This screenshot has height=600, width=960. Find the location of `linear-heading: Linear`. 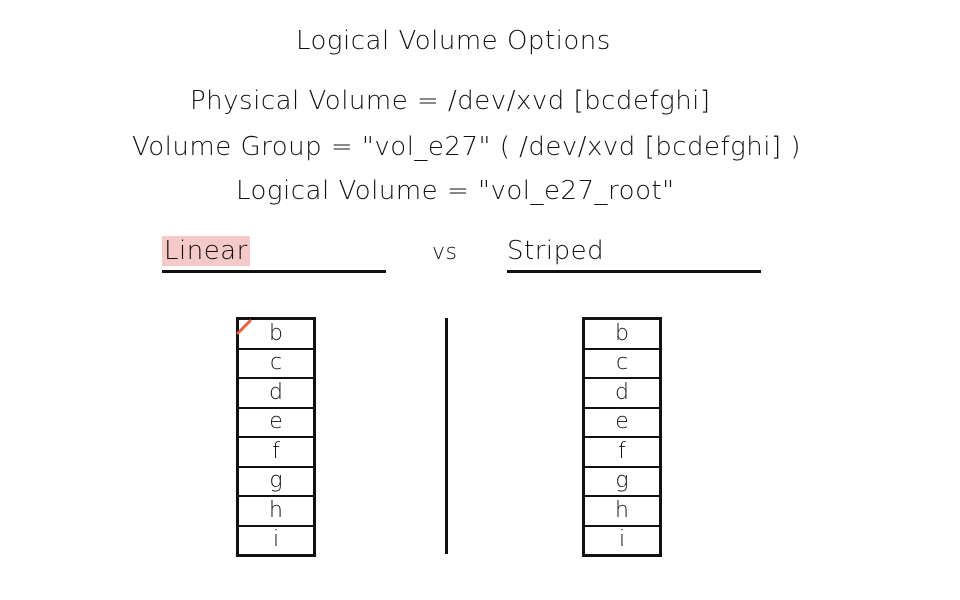

linear-heading: Linear is located at coordinates (206, 251).